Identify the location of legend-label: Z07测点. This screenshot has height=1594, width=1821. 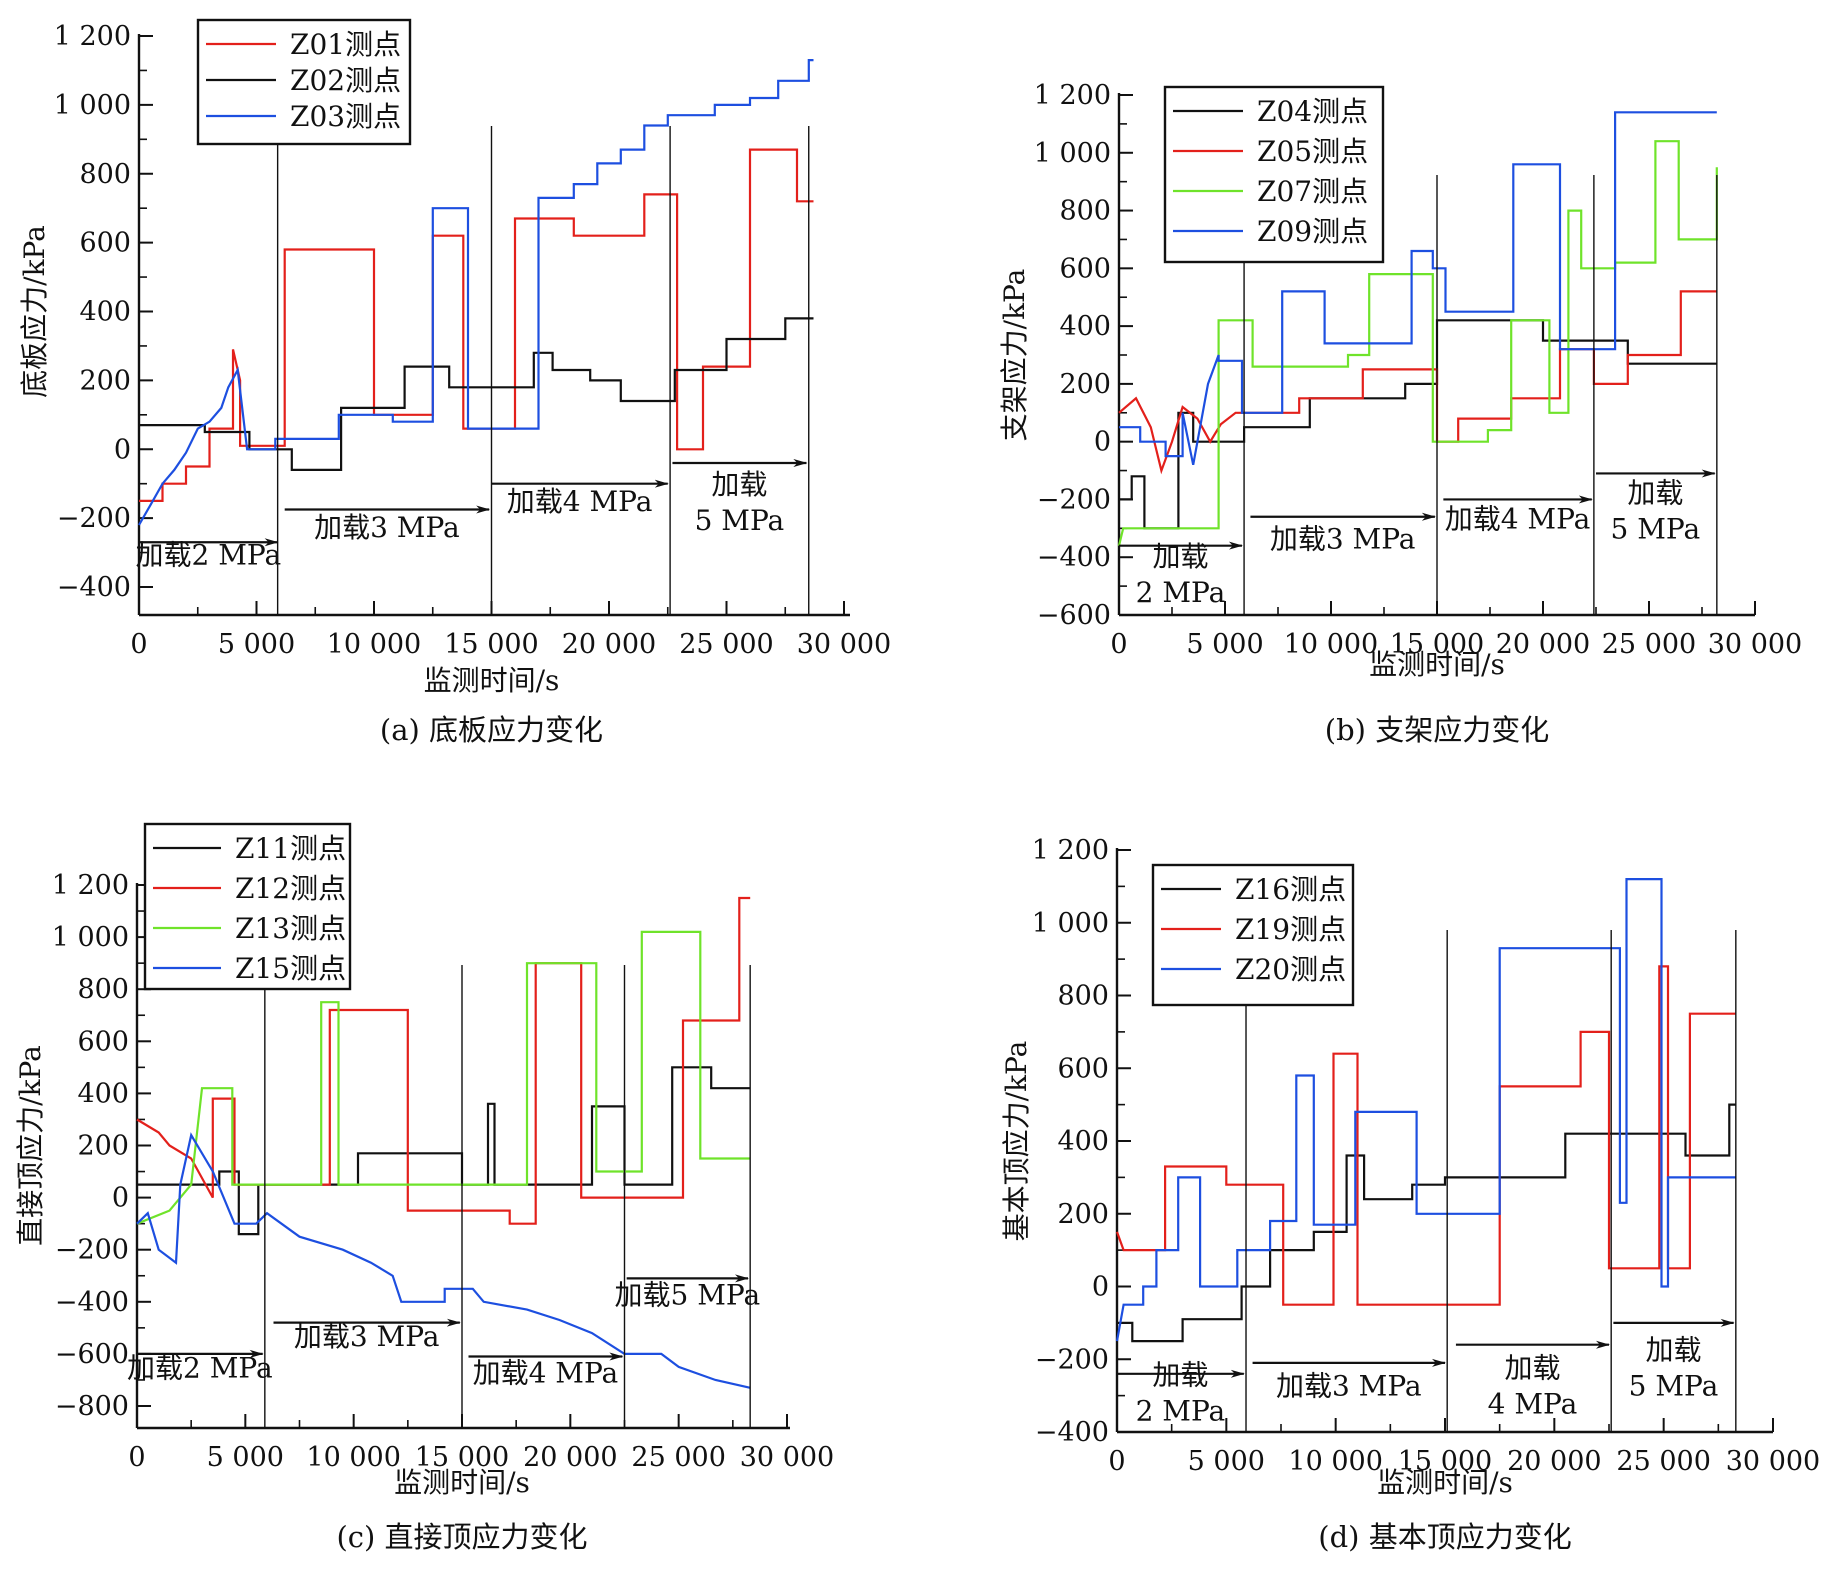
(1312, 191).